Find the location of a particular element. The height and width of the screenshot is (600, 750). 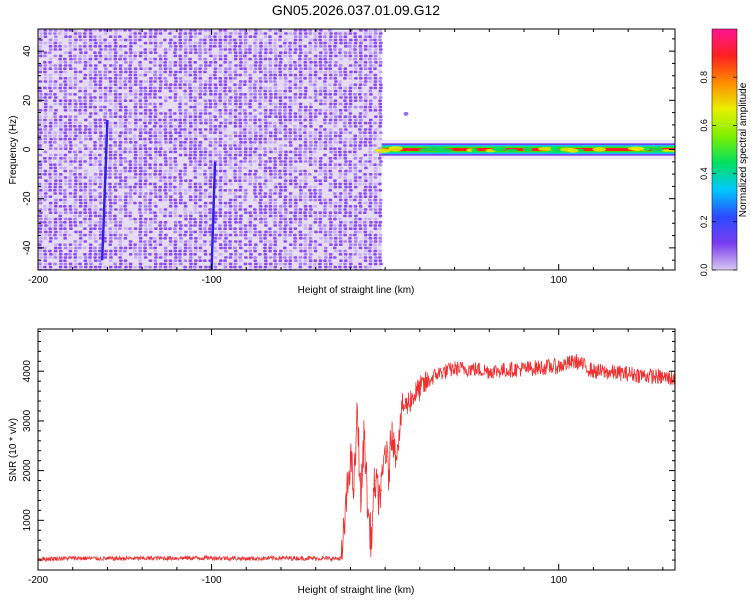

snr-point is located at coordinates (378, 495).